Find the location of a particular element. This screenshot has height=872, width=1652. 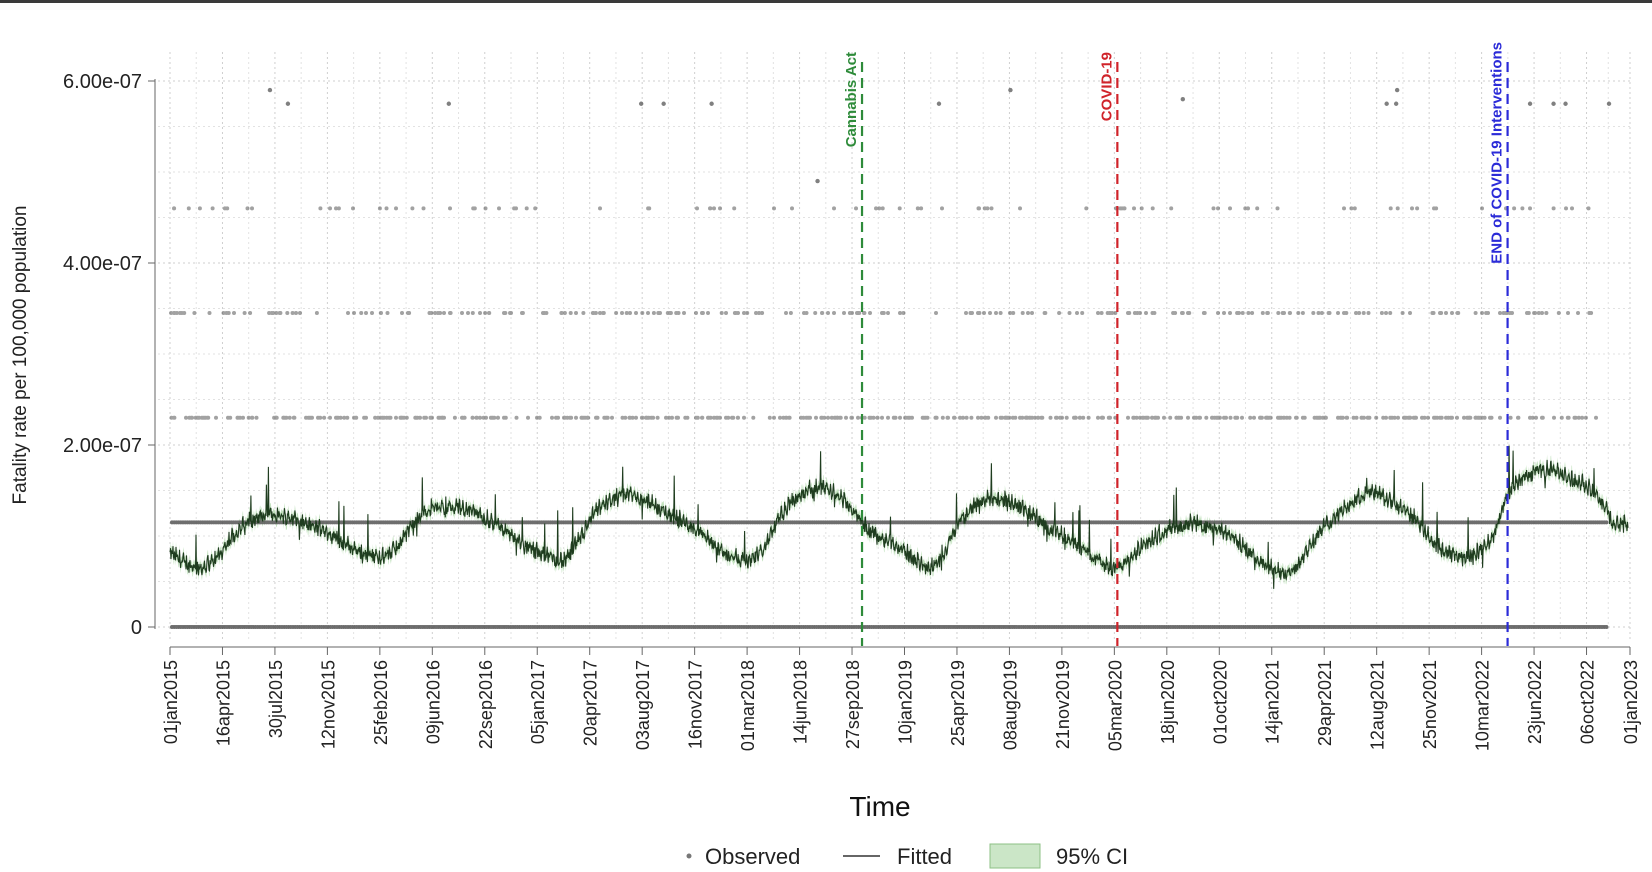

x-tick-label: 10mar2022 is located at coordinates (1483, 705).